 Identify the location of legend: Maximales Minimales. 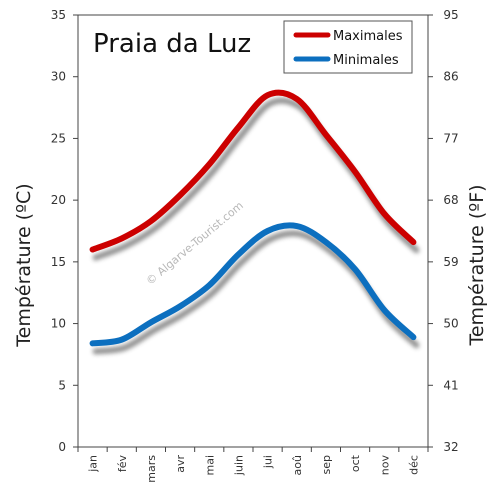
(348, 47).